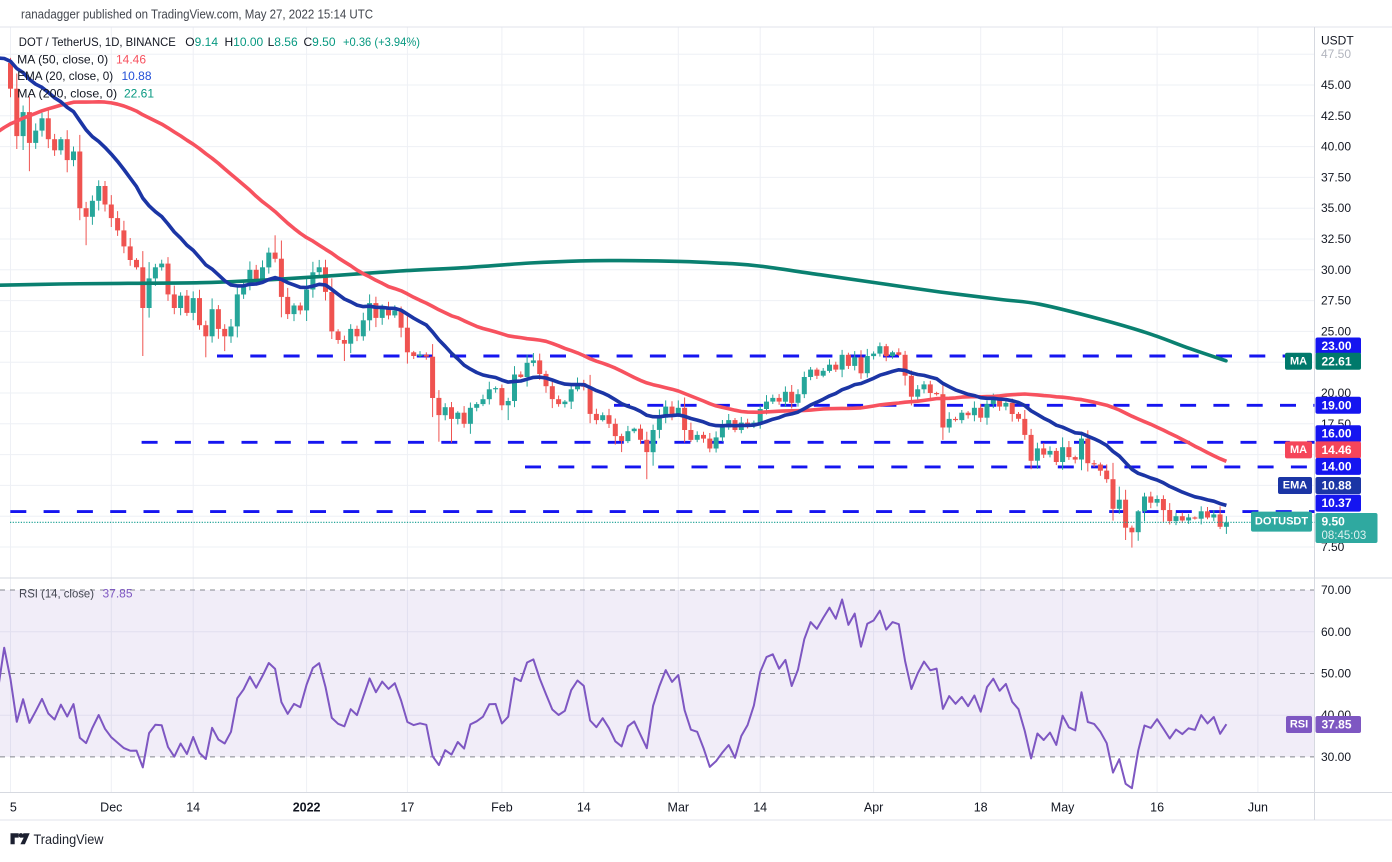 Image resolution: width=1392 pixels, height=862 pixels. What do you see at coordinates (244, 42) in the screenshot?
I see `svg-text: H10.00` at bounding box center [244, 42].